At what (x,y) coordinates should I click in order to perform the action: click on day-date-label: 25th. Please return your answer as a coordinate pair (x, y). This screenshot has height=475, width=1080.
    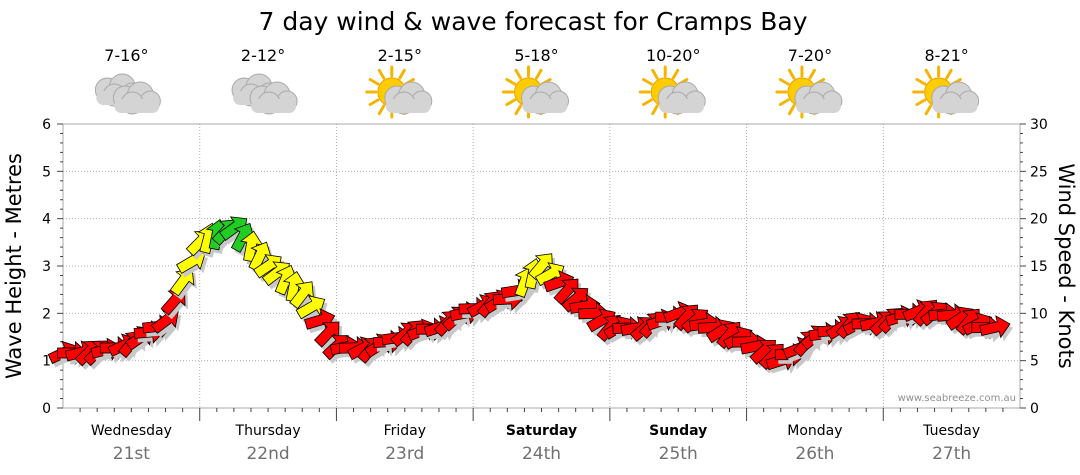
    Looking at the image, I should click on (678, 454).